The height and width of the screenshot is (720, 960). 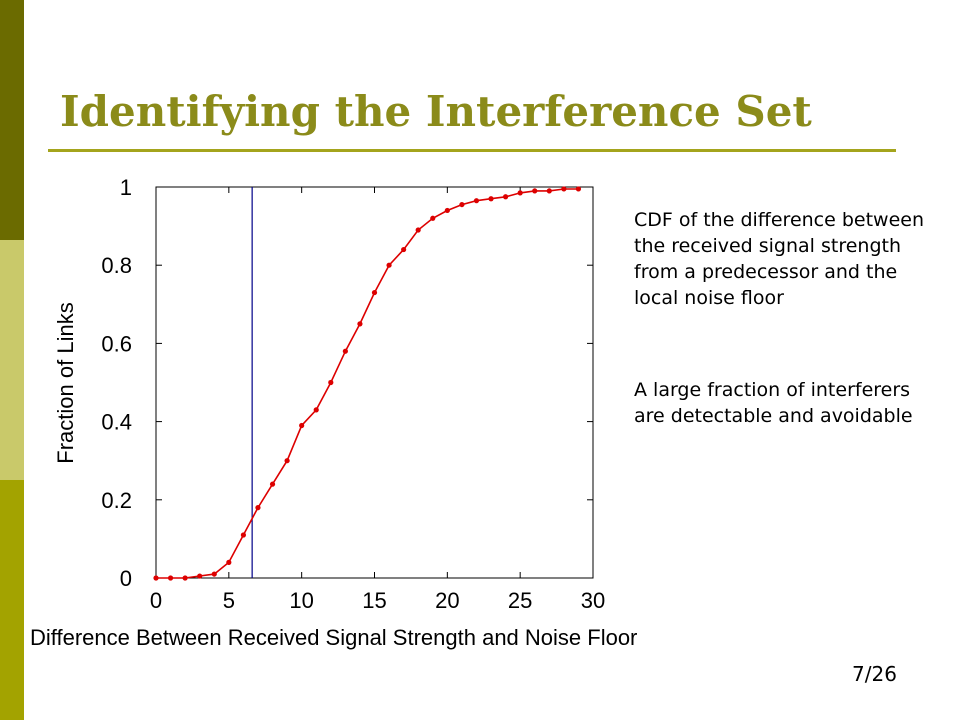 What do you see at coordinates (12, 600) in the screenshot?
I see `sidebar-band-bottom` at bounding box center [12, 600].